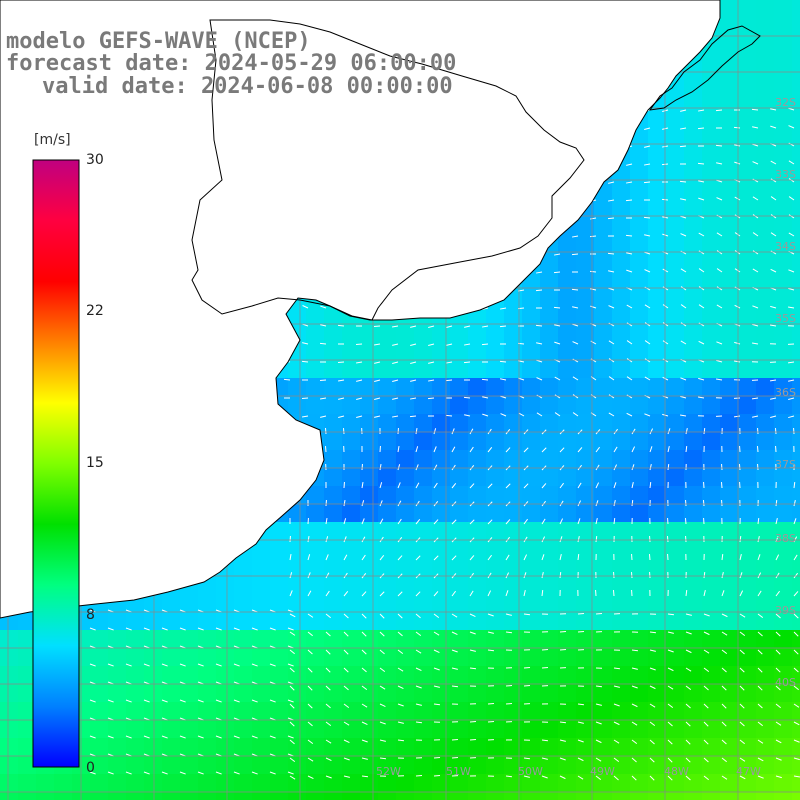 The height and width of the screenshot is (800, 800). Describe the element at coordinates (90, 768) in the screenshot. I see `colorbar-tick-0: 0` at that location.